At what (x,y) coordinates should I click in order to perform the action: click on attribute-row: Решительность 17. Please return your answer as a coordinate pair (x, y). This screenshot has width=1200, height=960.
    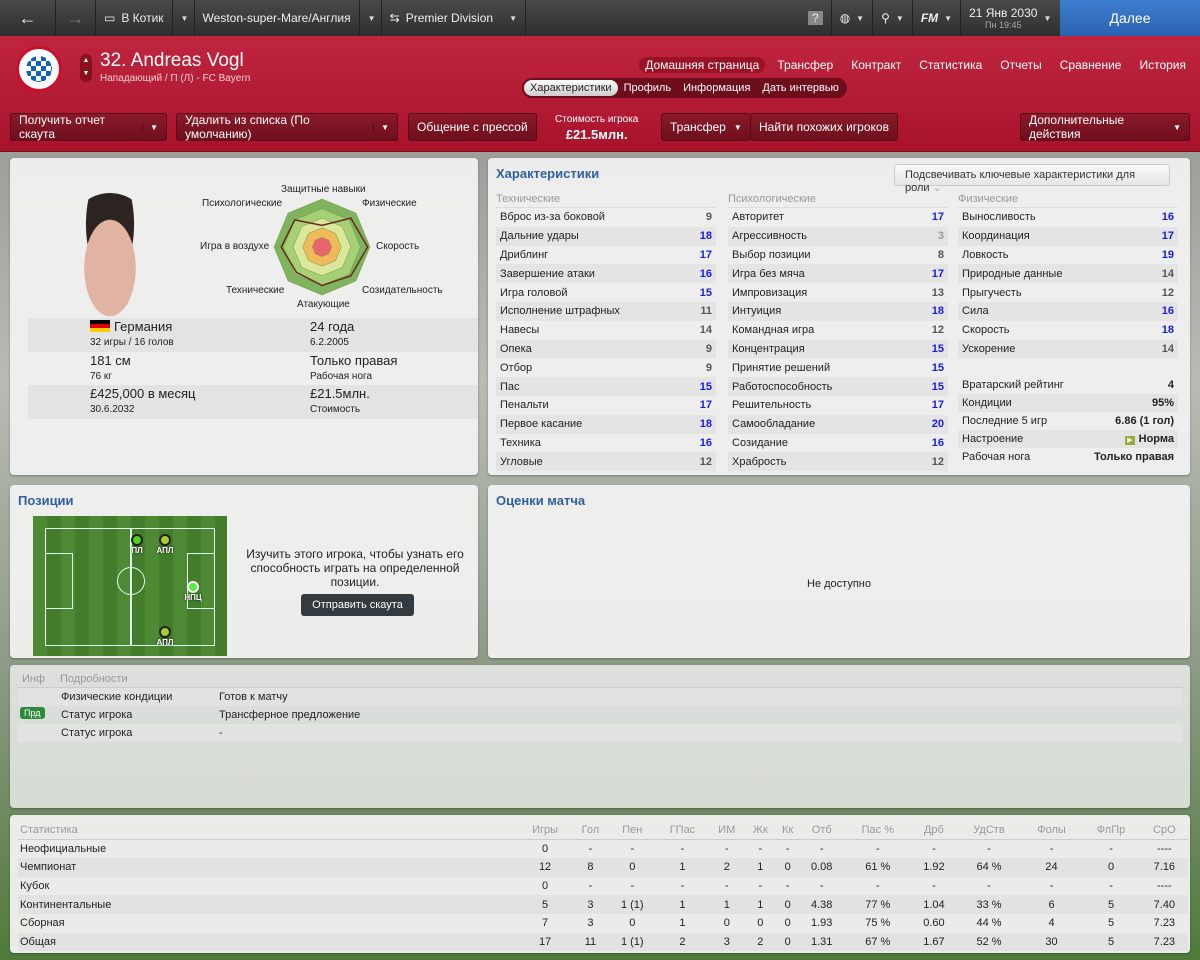
    Looking at the image, I should click on (838, 405).